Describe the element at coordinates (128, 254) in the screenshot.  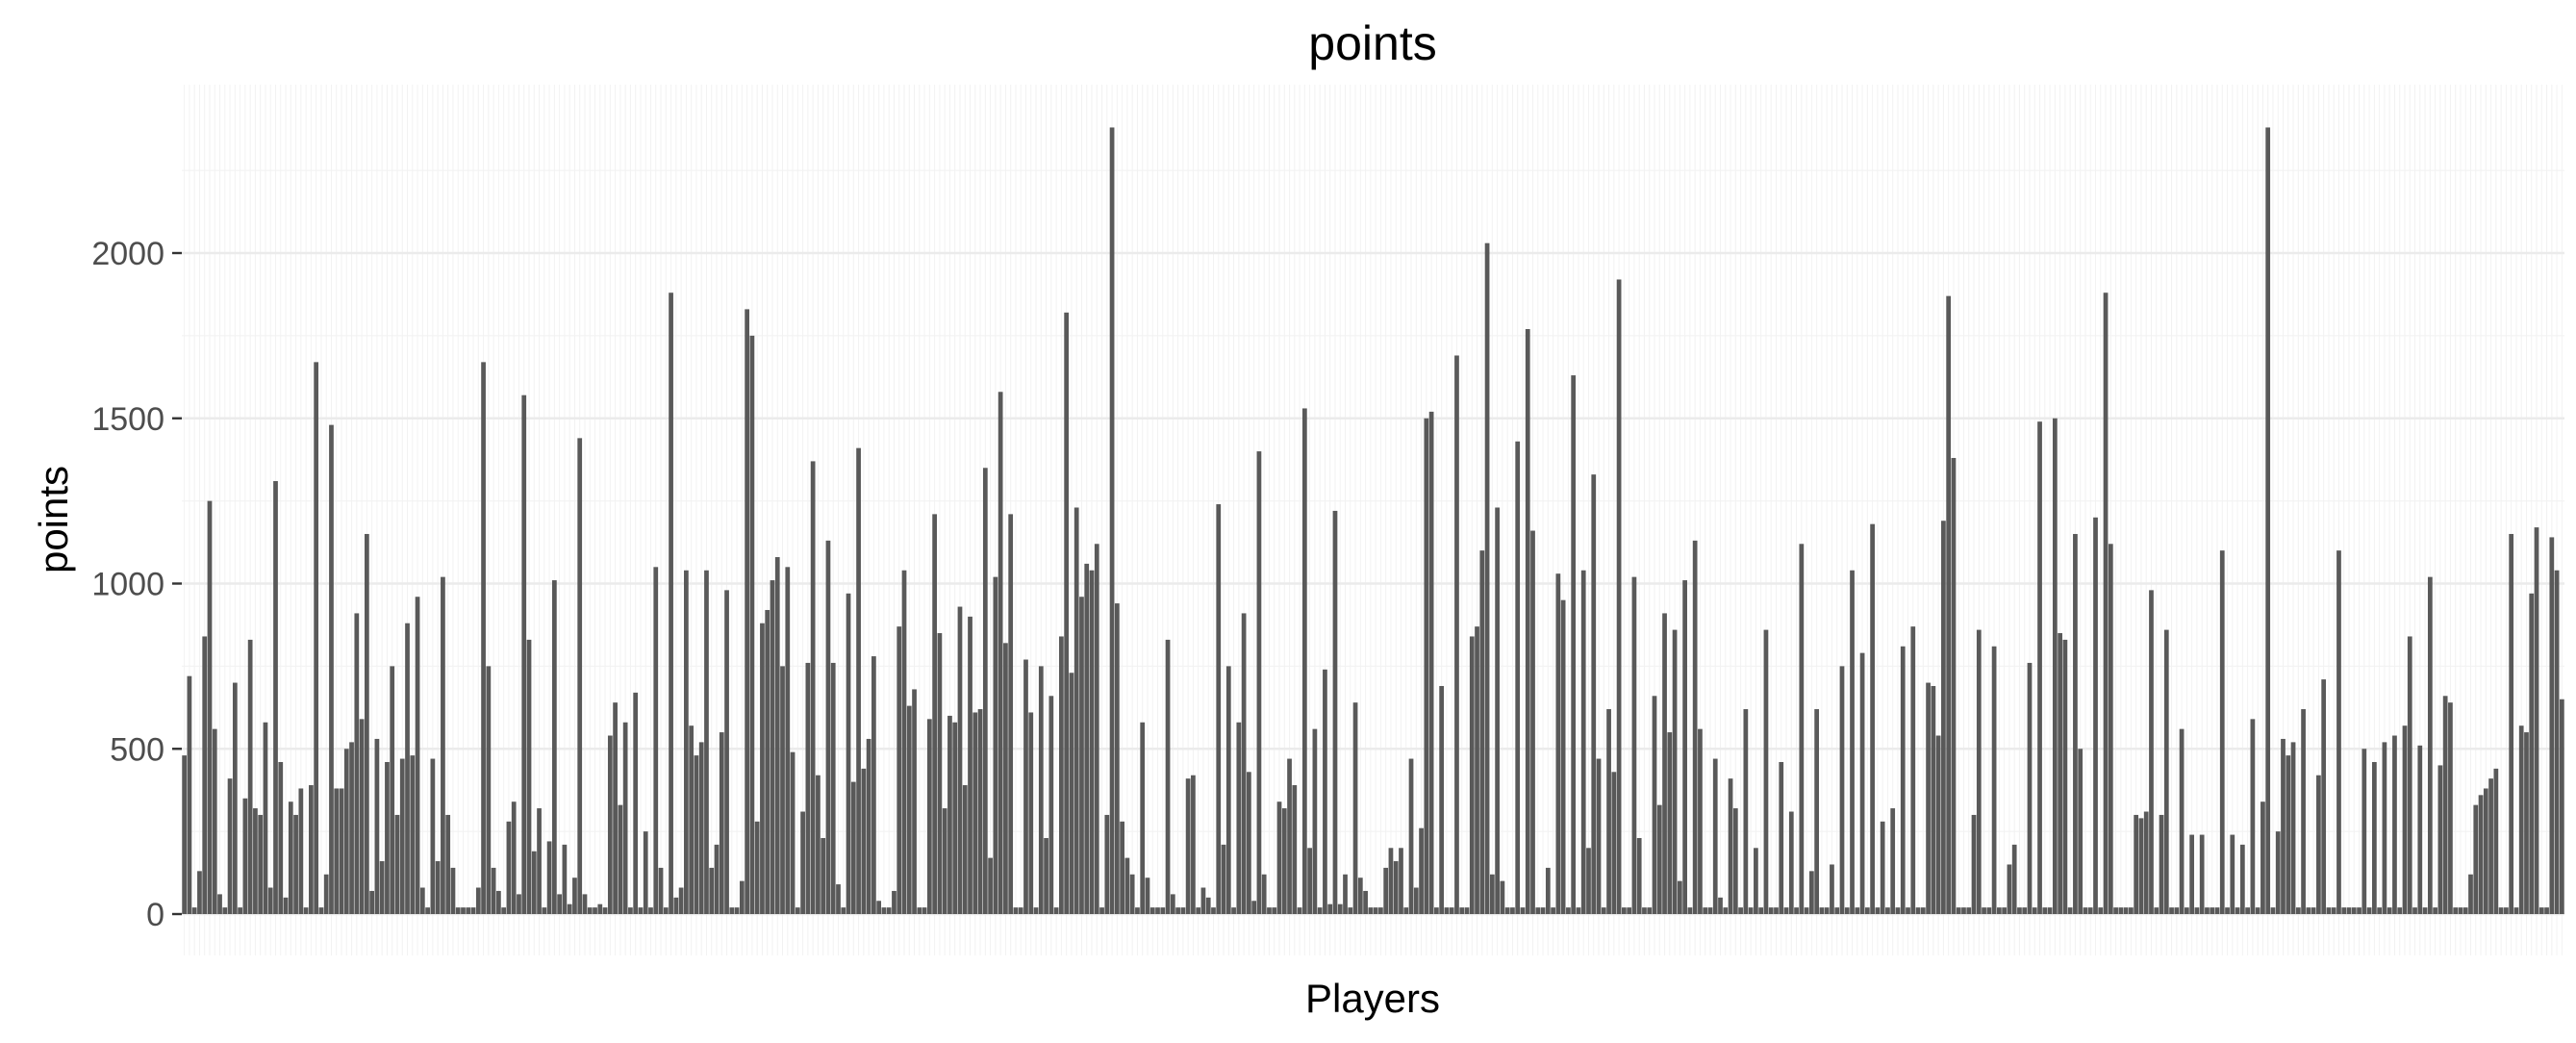
I see `y-tick-label: 2000` at that location.